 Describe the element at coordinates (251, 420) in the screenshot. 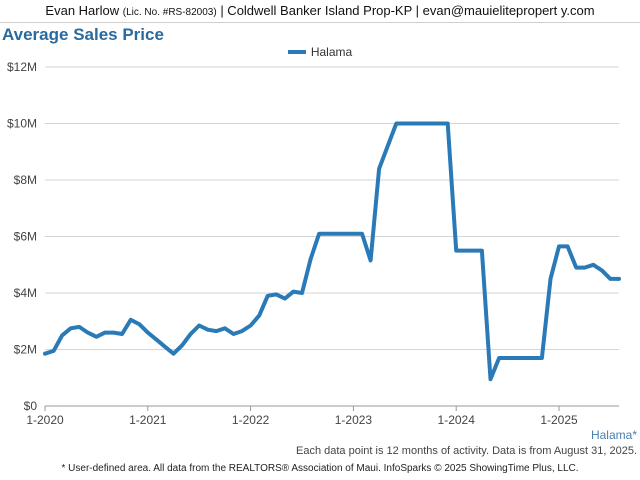

I see `x-tick-label: 1-2022` at that location.